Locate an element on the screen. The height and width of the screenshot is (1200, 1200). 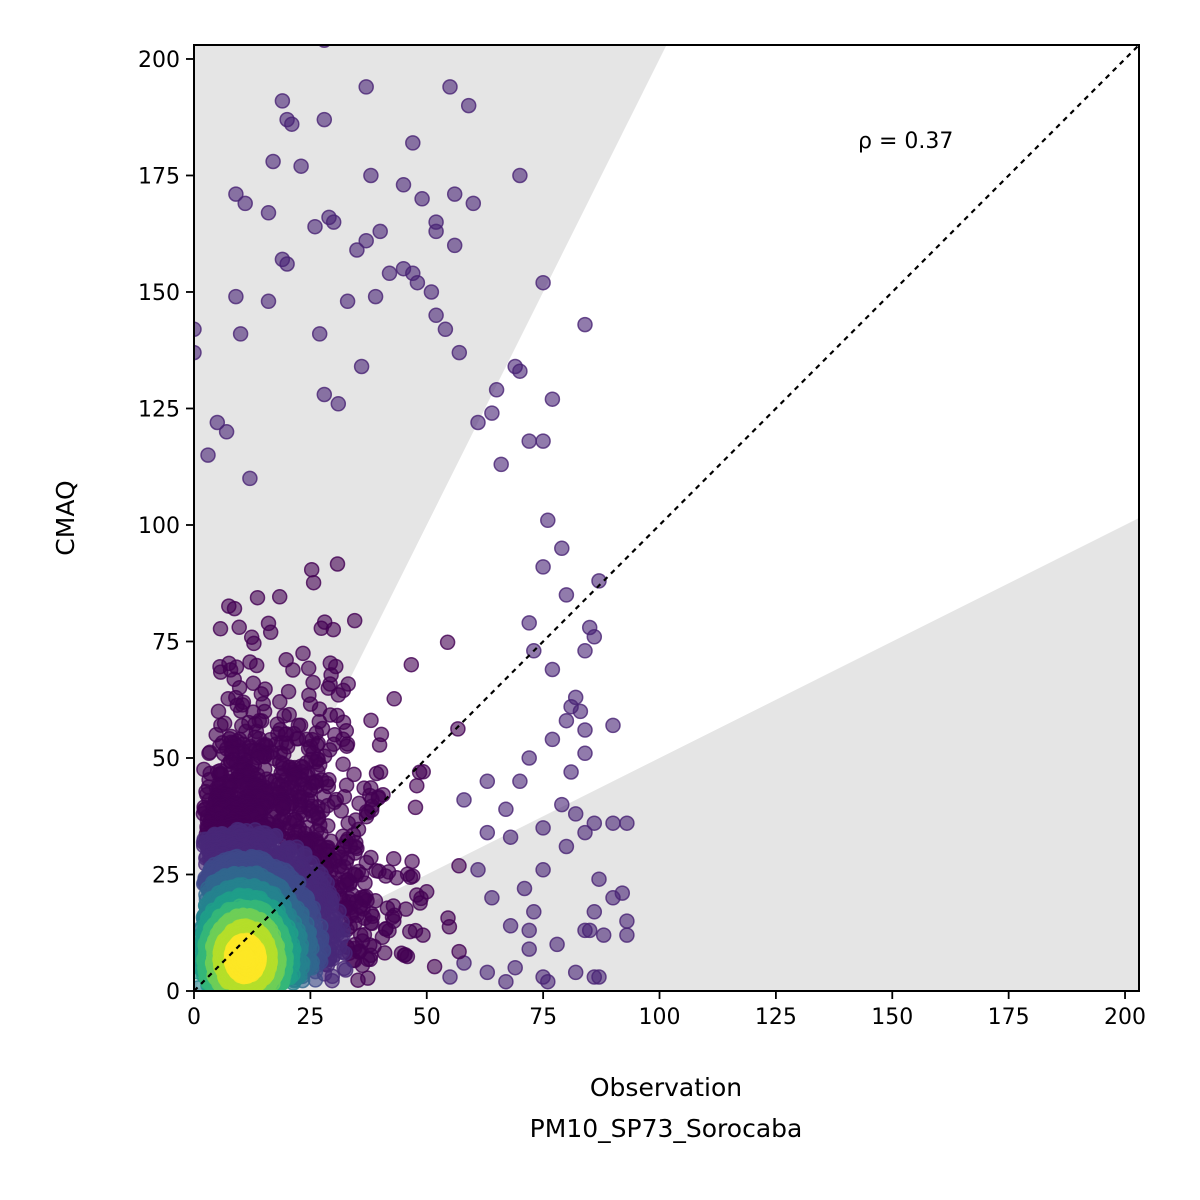
y-axis-label: CMAQ is located at coordinates (65, 517).